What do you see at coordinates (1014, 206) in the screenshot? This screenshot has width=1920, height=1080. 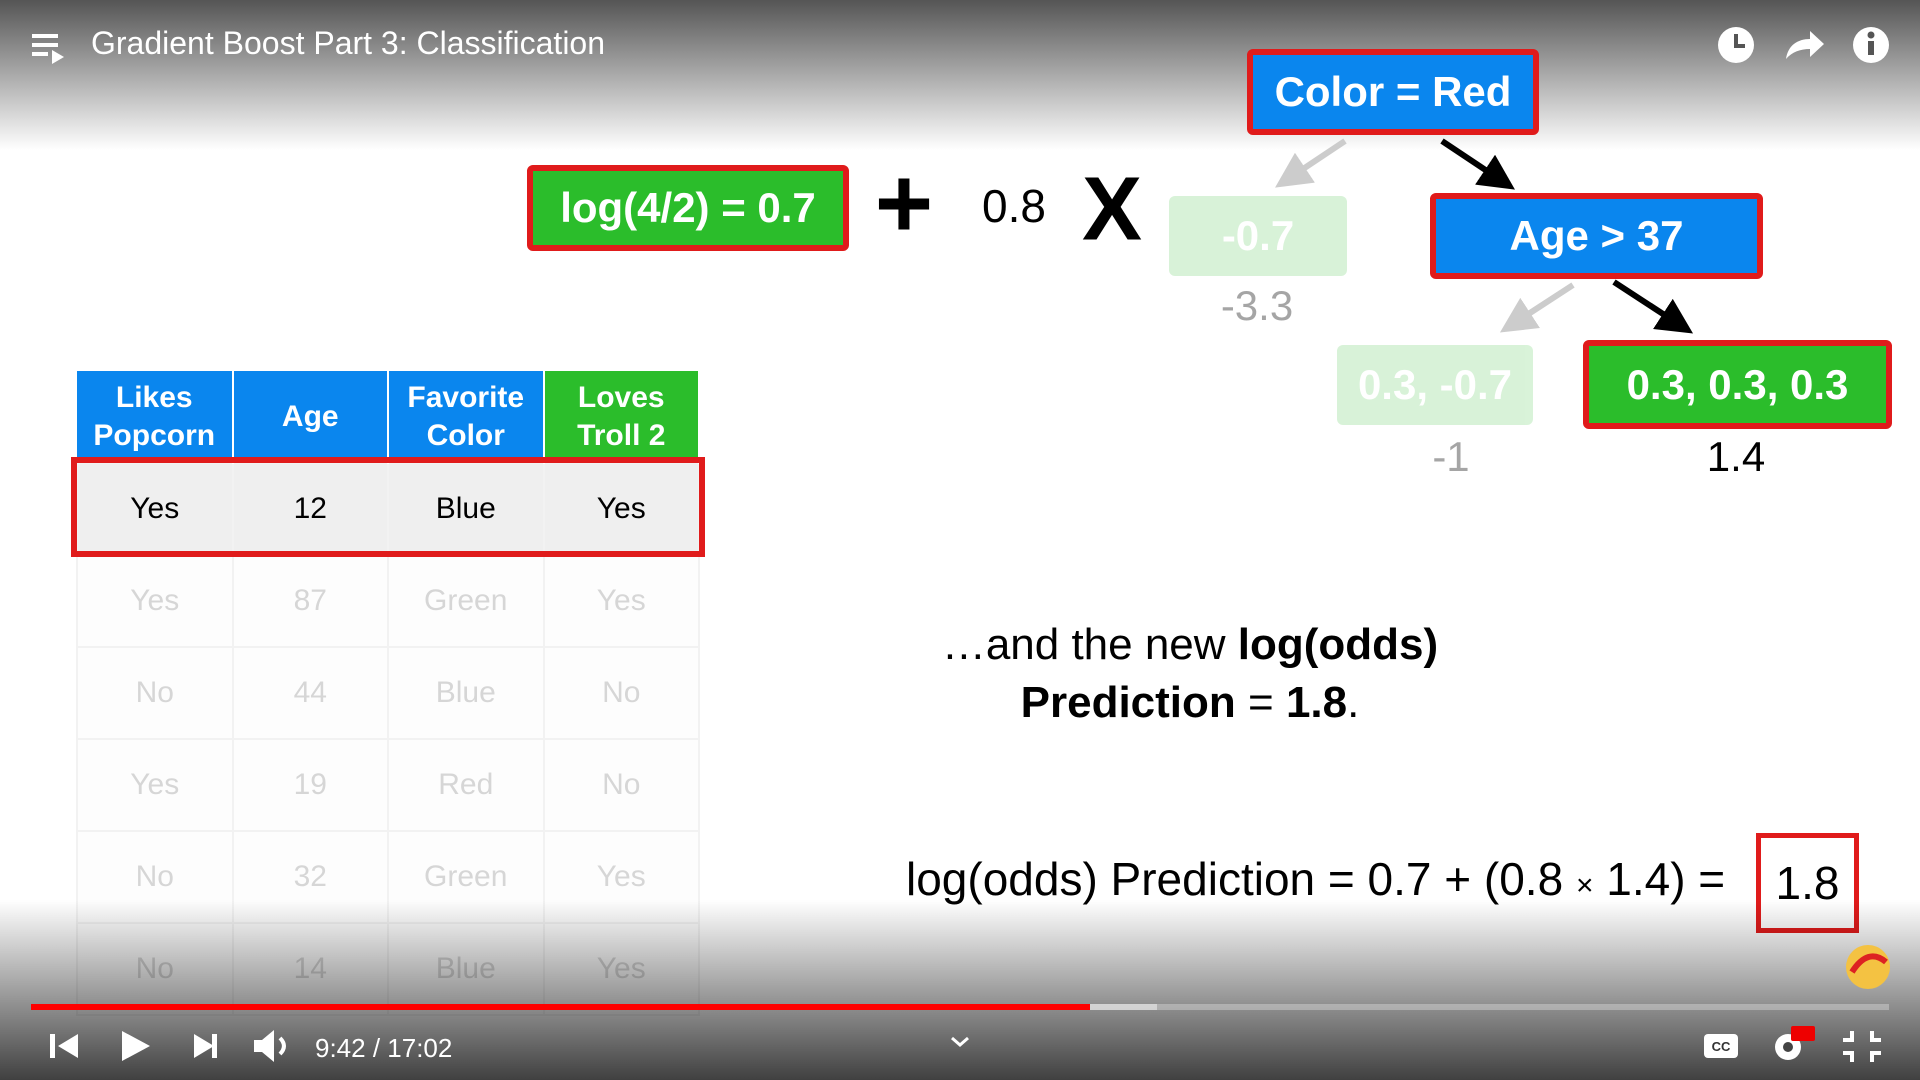 I see `learning-rate: 0.8` at bounding box center [1014, 206].